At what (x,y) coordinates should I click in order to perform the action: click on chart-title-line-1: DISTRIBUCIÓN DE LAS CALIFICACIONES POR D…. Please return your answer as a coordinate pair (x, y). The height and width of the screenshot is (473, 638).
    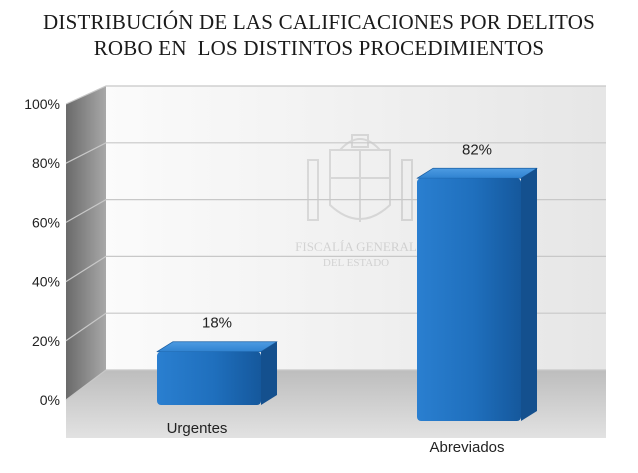
    Looking at the image, I should click on (319, 22).